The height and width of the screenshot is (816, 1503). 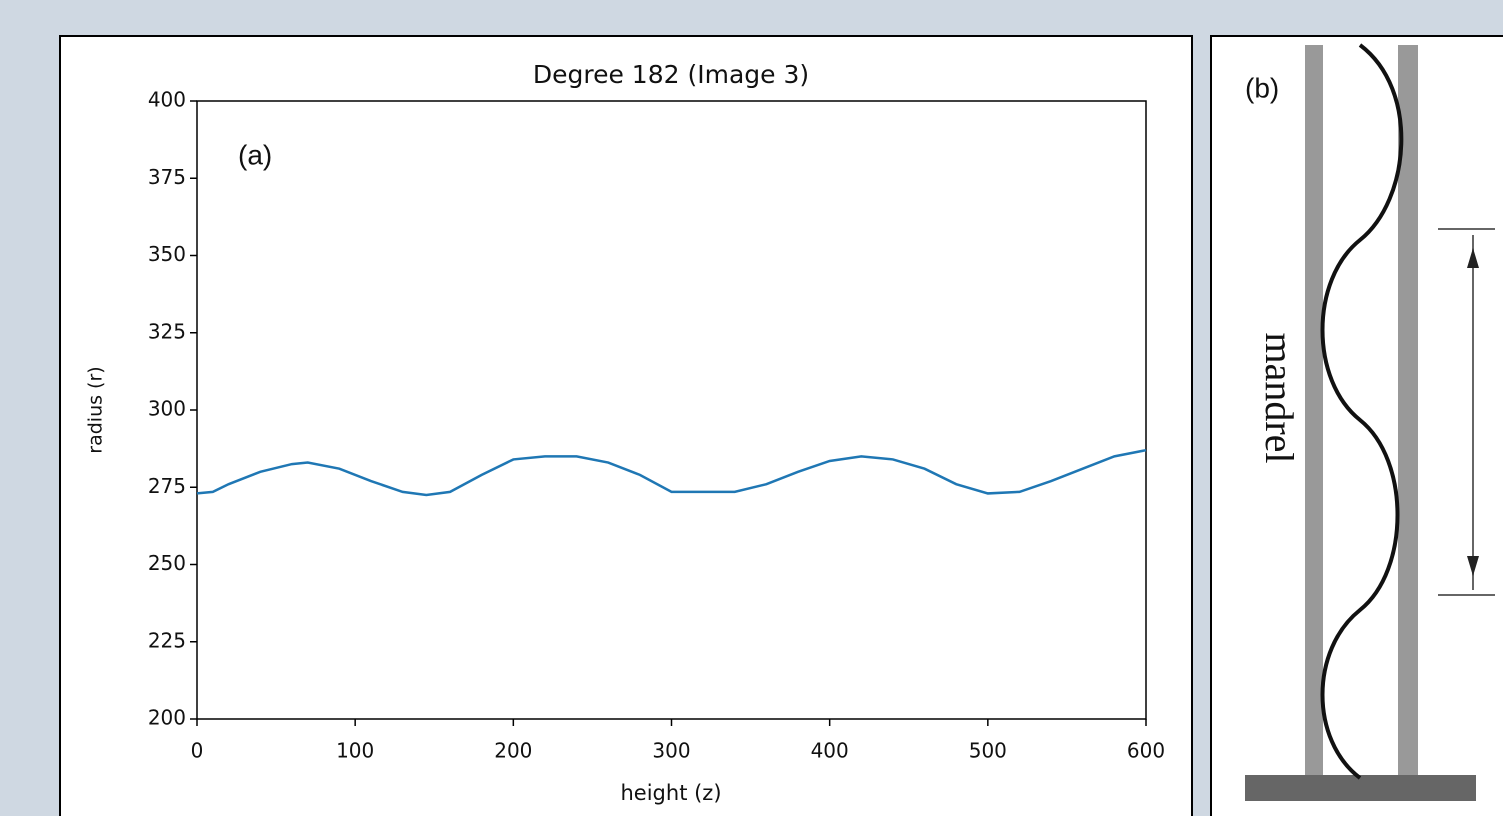 What do you see at coordinates (167, 409) in the screenshot?
I see `y-tick-label: 300` at bounding box center [167, 409].